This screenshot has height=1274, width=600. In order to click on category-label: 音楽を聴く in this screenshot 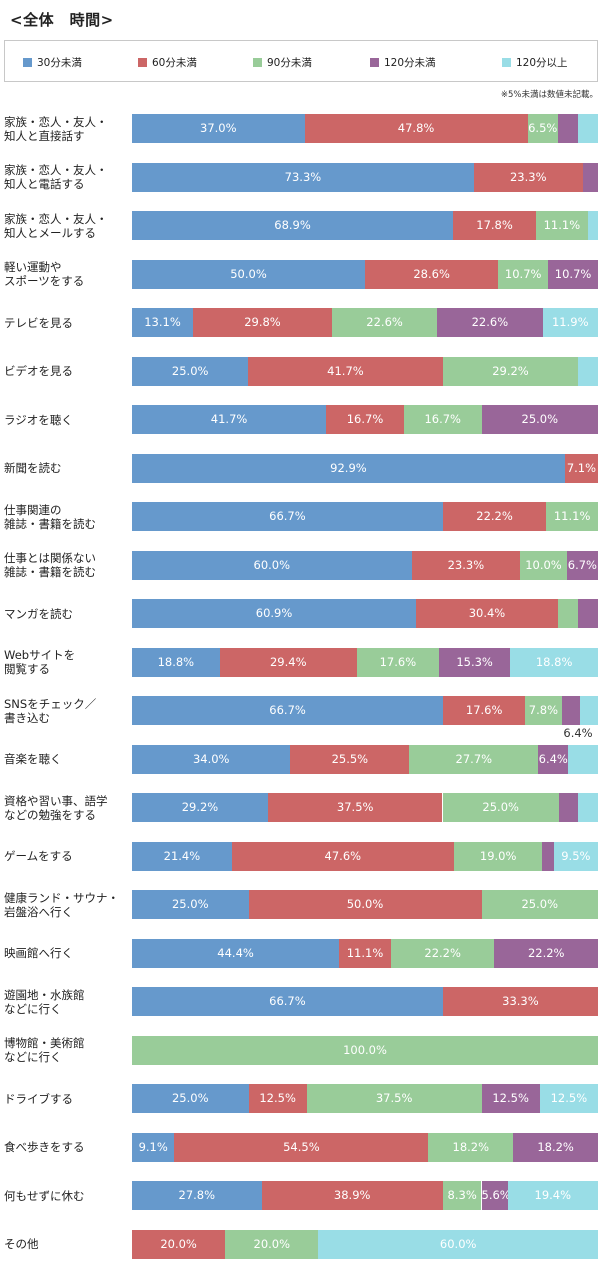, I will do `click(33, 759)`.